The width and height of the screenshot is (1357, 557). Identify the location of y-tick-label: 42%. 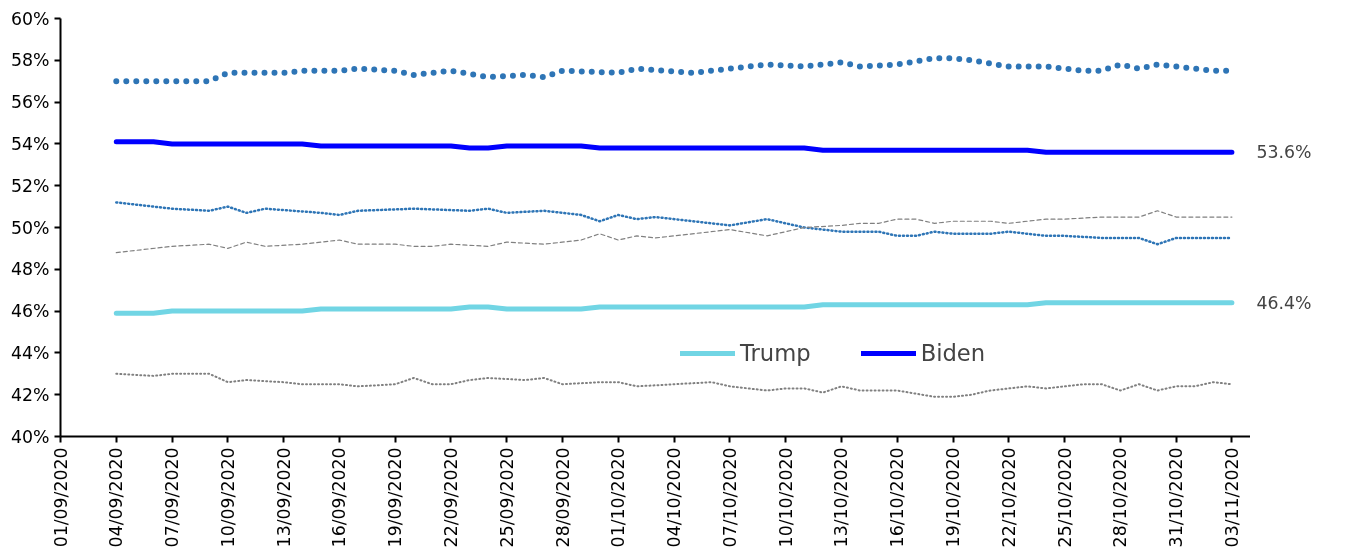
(30, 394).